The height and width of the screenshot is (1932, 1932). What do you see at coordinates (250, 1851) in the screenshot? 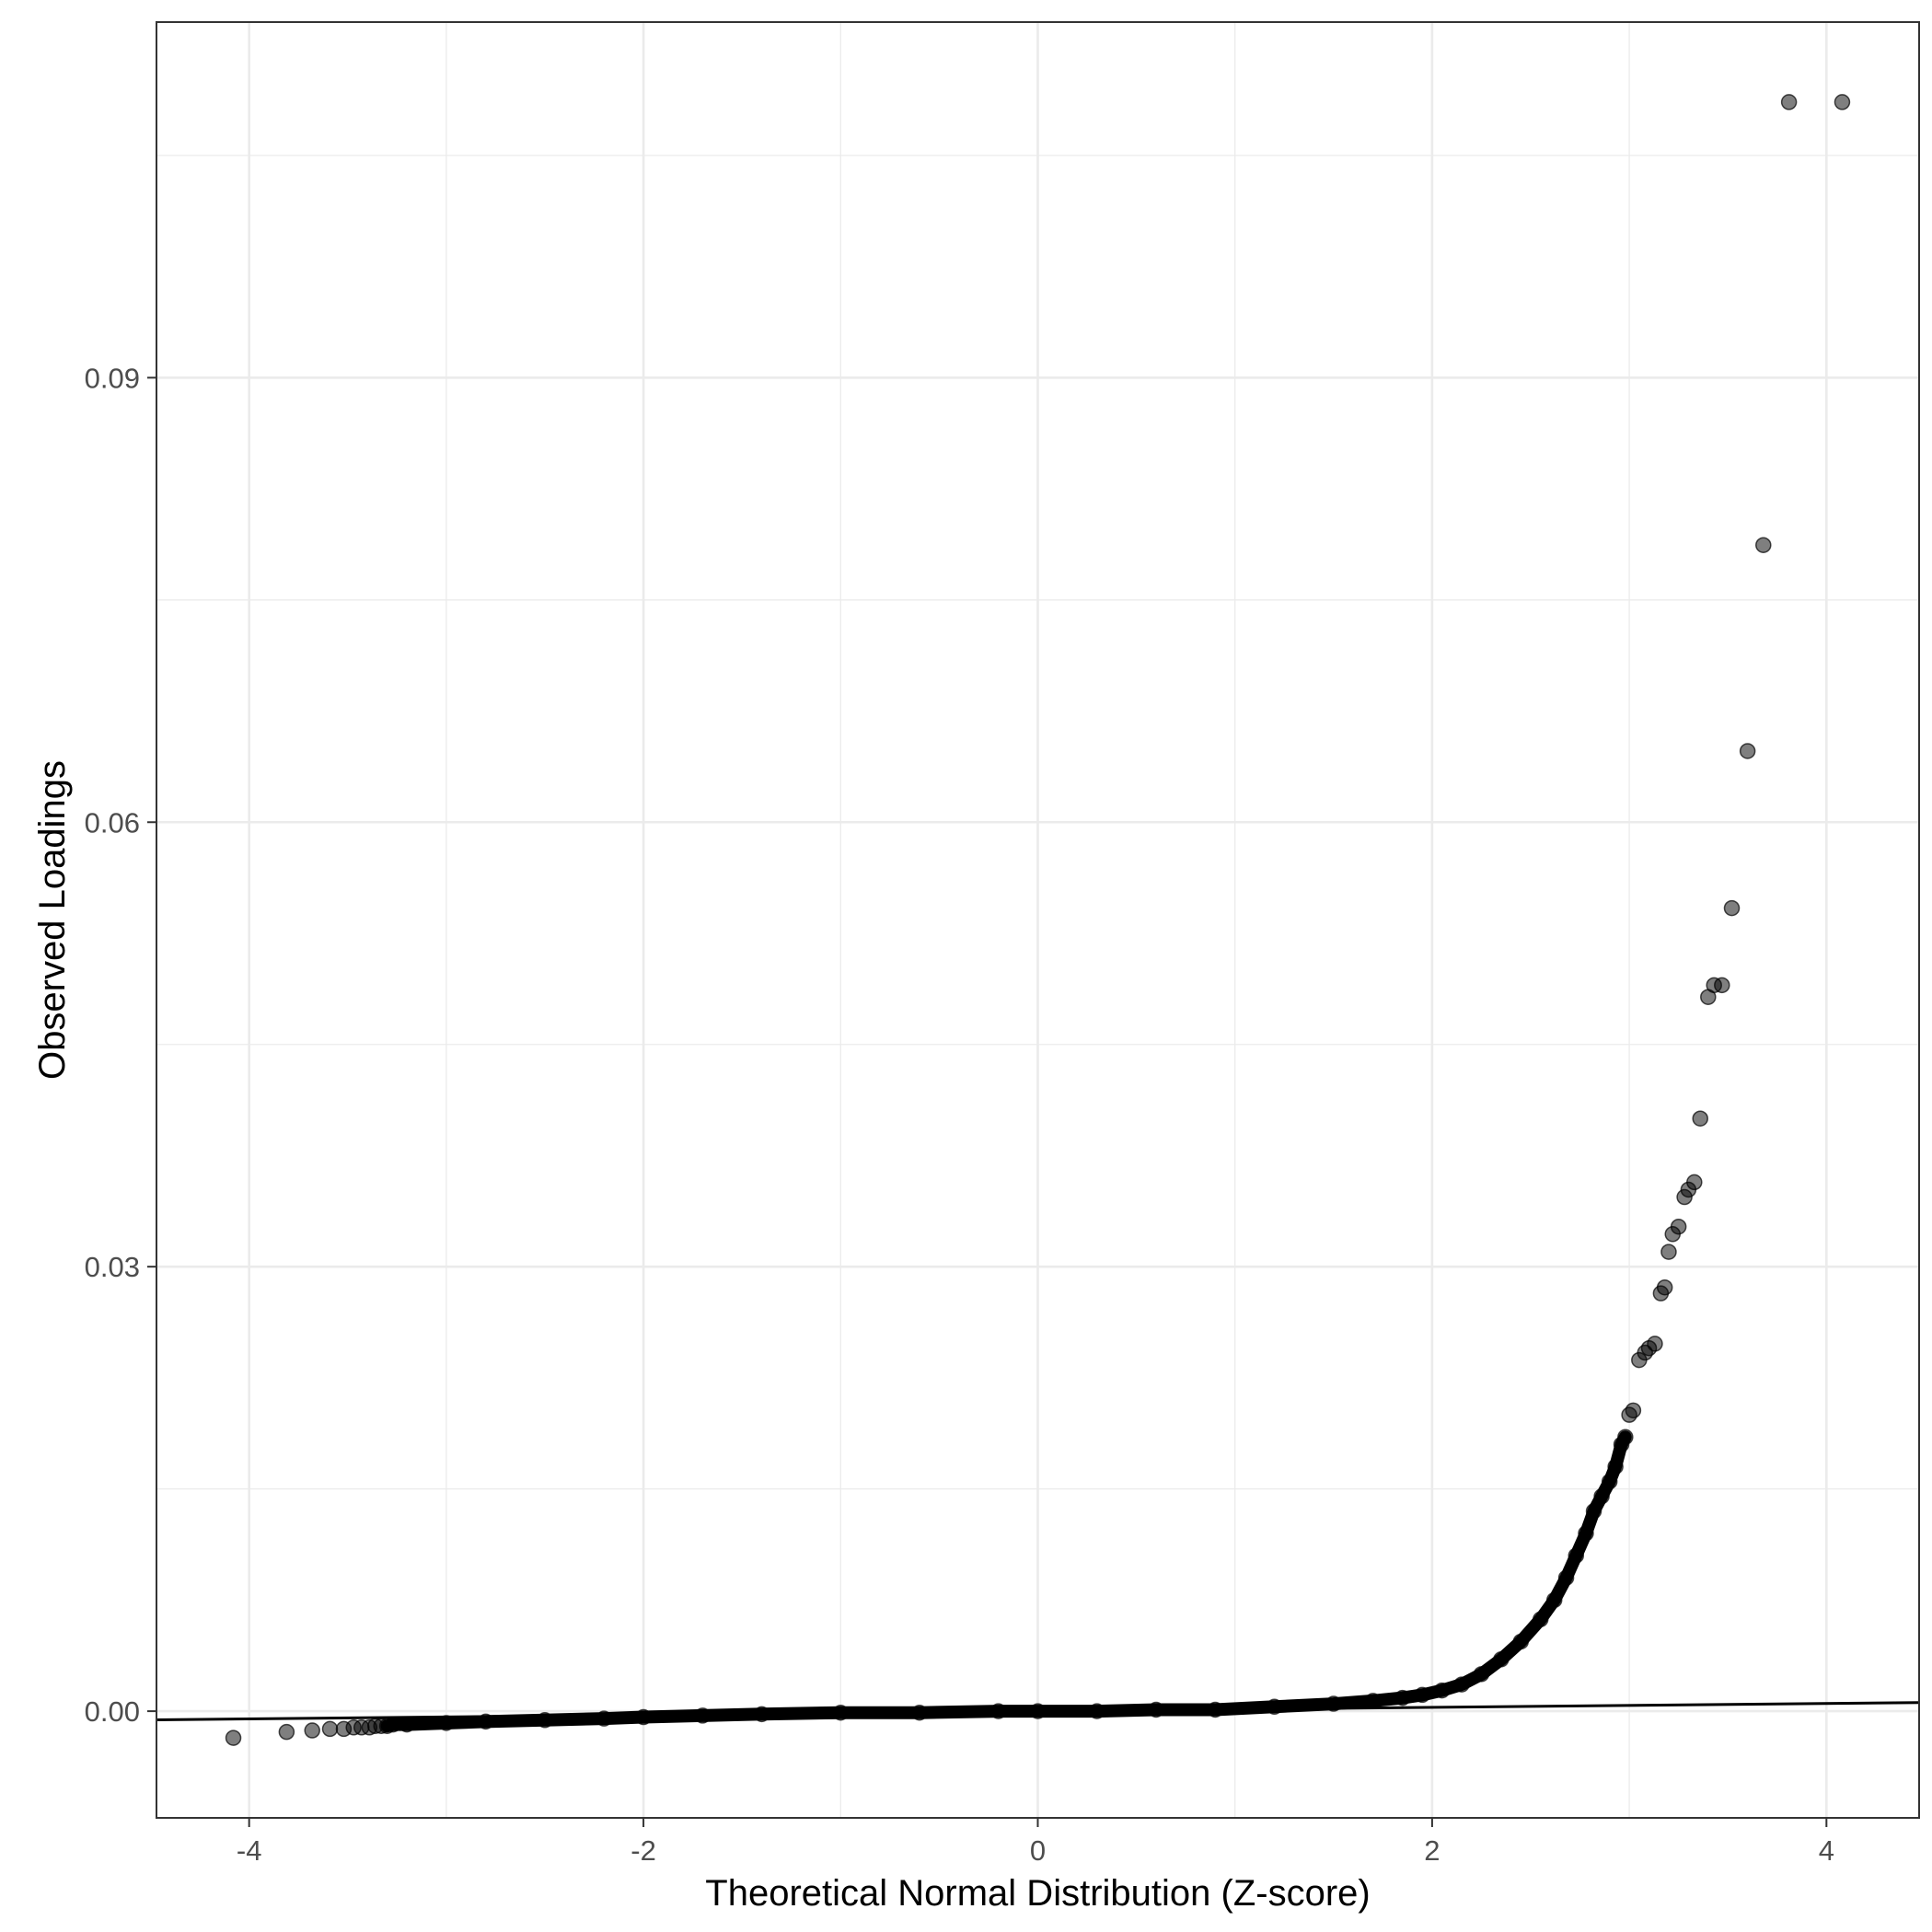
I see `x-tick-label: -4` at bounding box center [250, 1851].